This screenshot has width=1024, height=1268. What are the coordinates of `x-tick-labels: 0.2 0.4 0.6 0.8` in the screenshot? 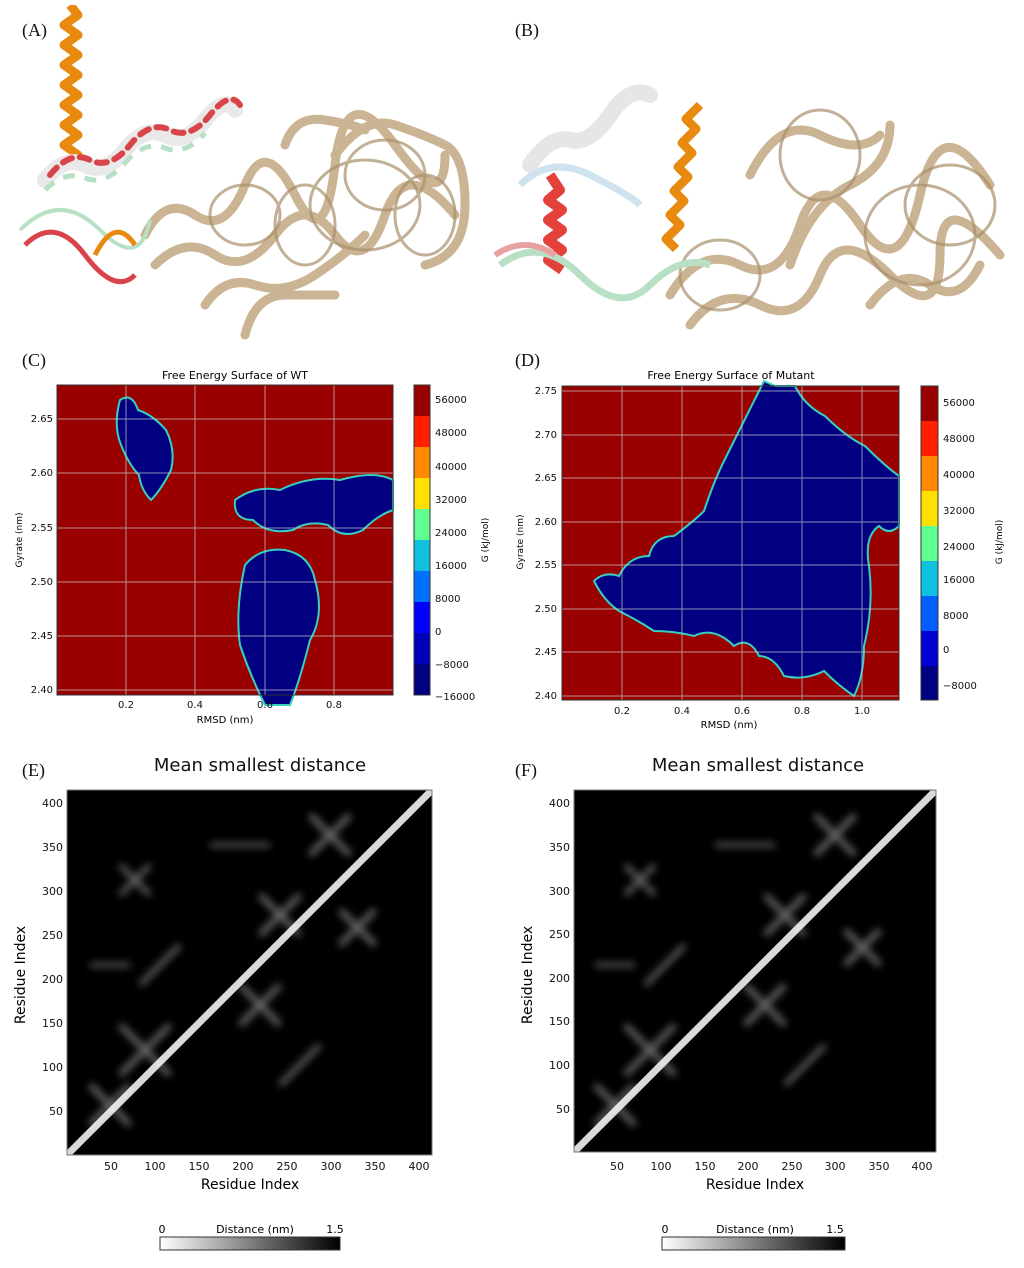 It's located at (230, 705).